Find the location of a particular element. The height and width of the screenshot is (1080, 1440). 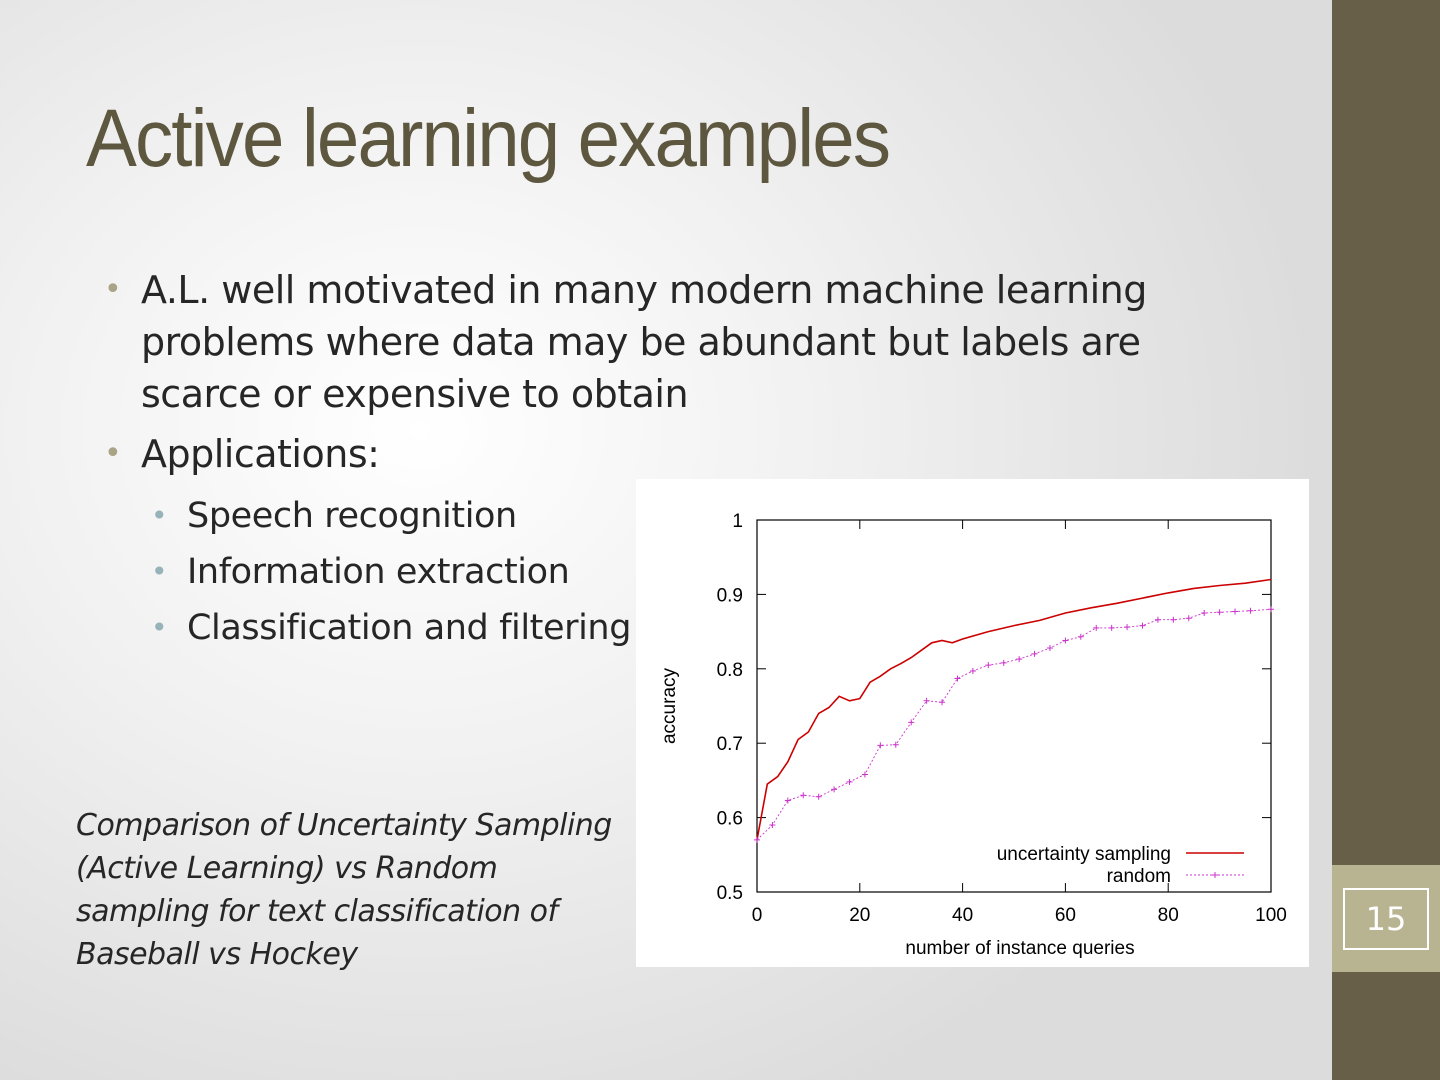

caption-line: sampling for text classification of is located at coordinates (317, 911).